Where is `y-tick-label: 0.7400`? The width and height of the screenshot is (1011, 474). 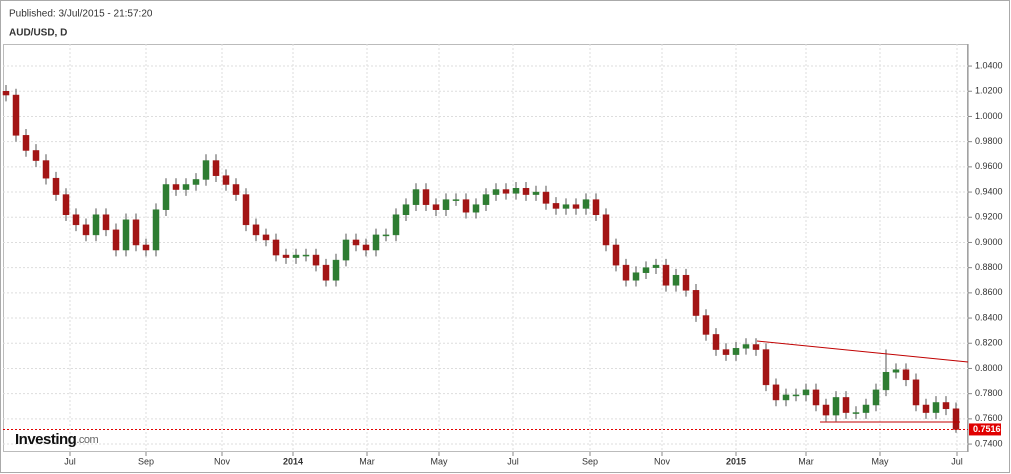 y-tick-label: 0.7400 is located at coordinates (989, 443).